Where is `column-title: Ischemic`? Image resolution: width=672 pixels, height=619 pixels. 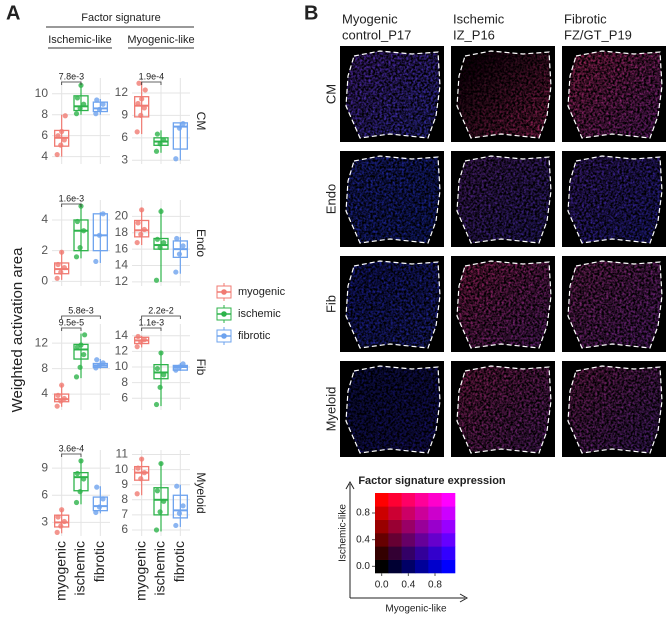 column-title: Ischemic is located at coordinates (479, 18).